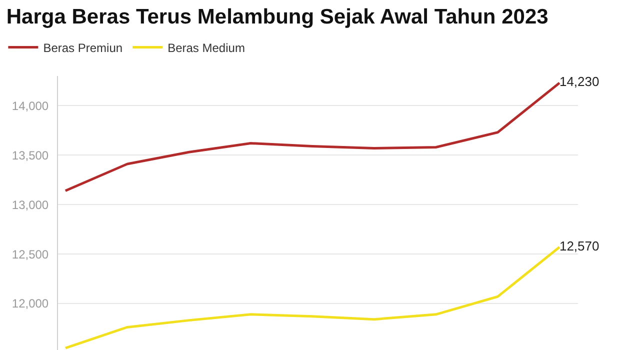 The width and height of the screenshot is (640, 350). What do you see at coordinates (30, 254) in the screenshot?
I see `y-tick-label: 12,500` at bounding box center [30, 254].